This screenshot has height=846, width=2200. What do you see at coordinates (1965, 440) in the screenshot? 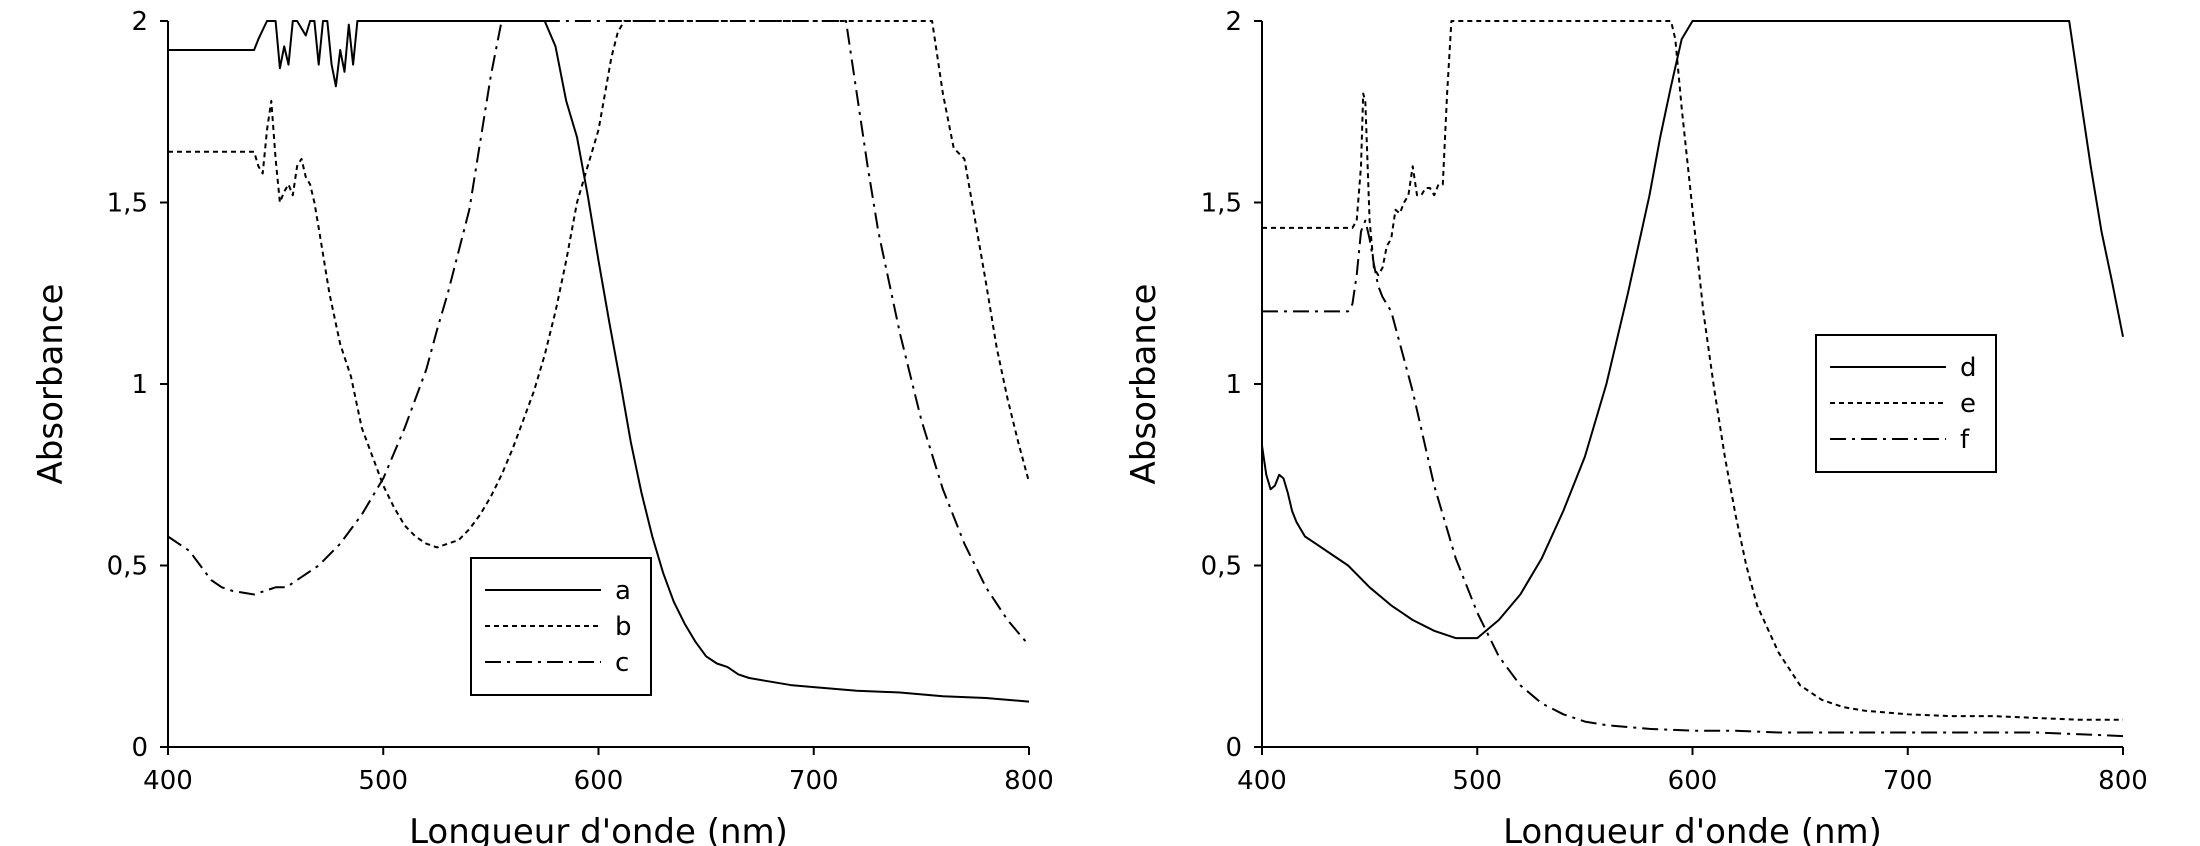
I see `legend-label-f: f` at bounding box center [1965, 440].